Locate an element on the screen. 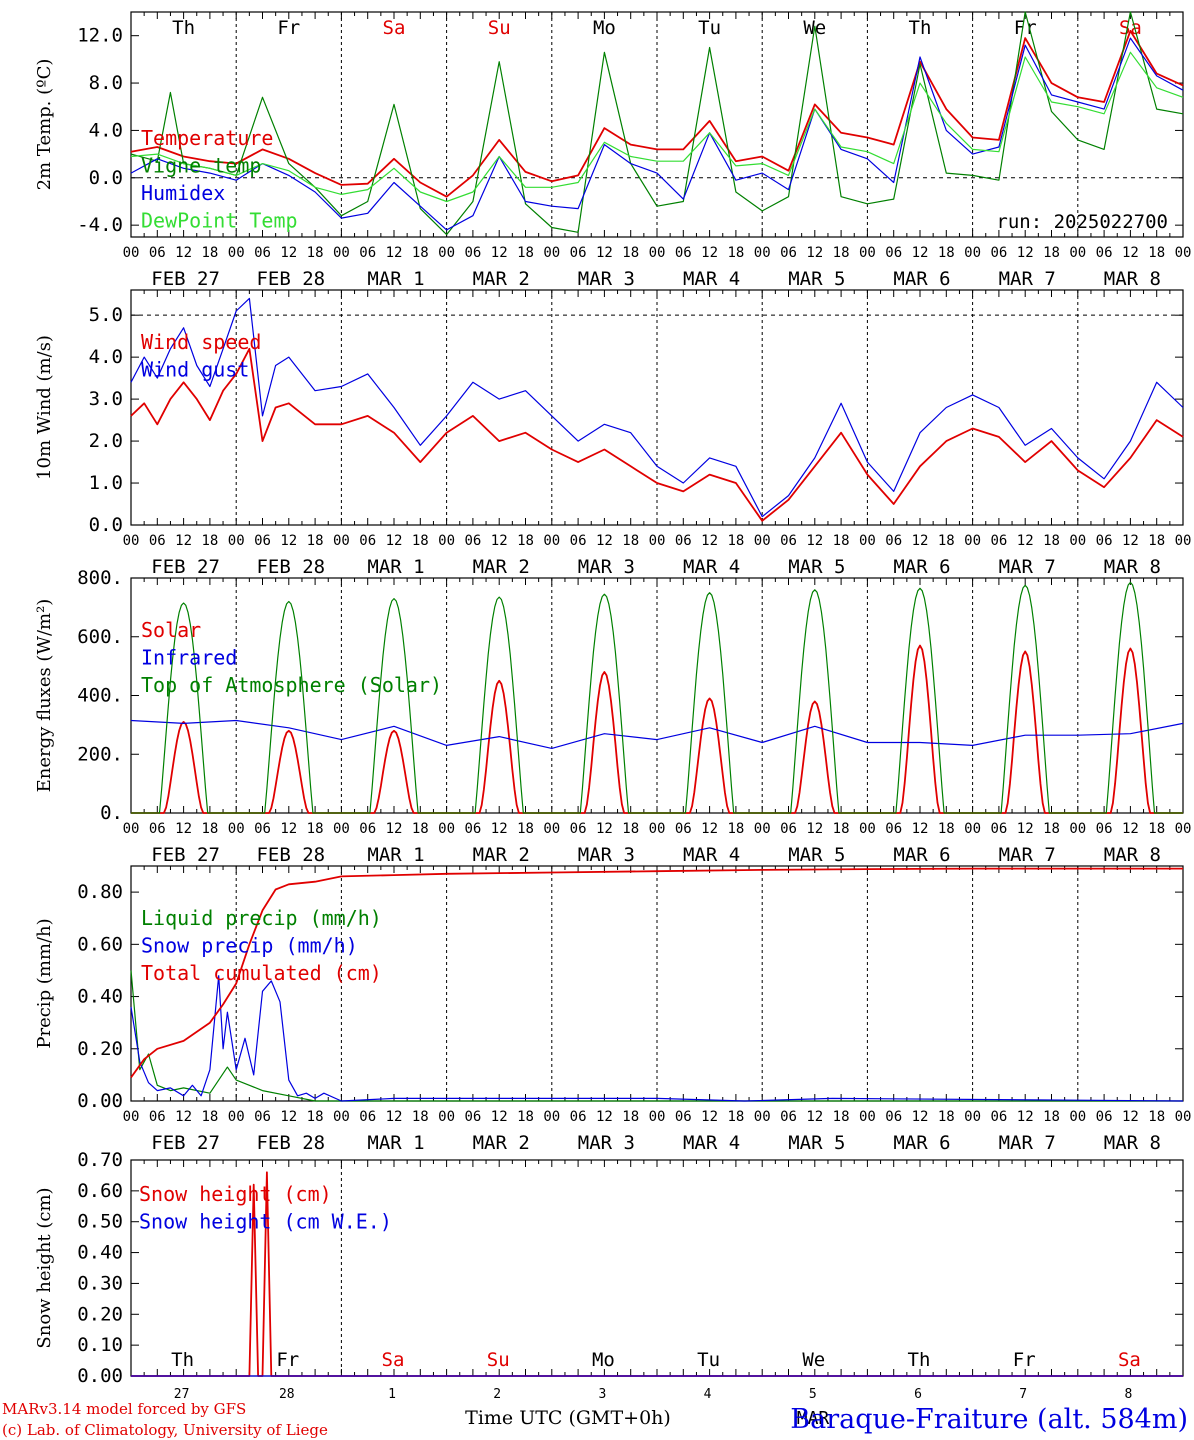 The height and width of the screenshot is (1440, 1194). energy-ylabel: Energy fluxes (W/m²) is located at coordinates (44, 696).